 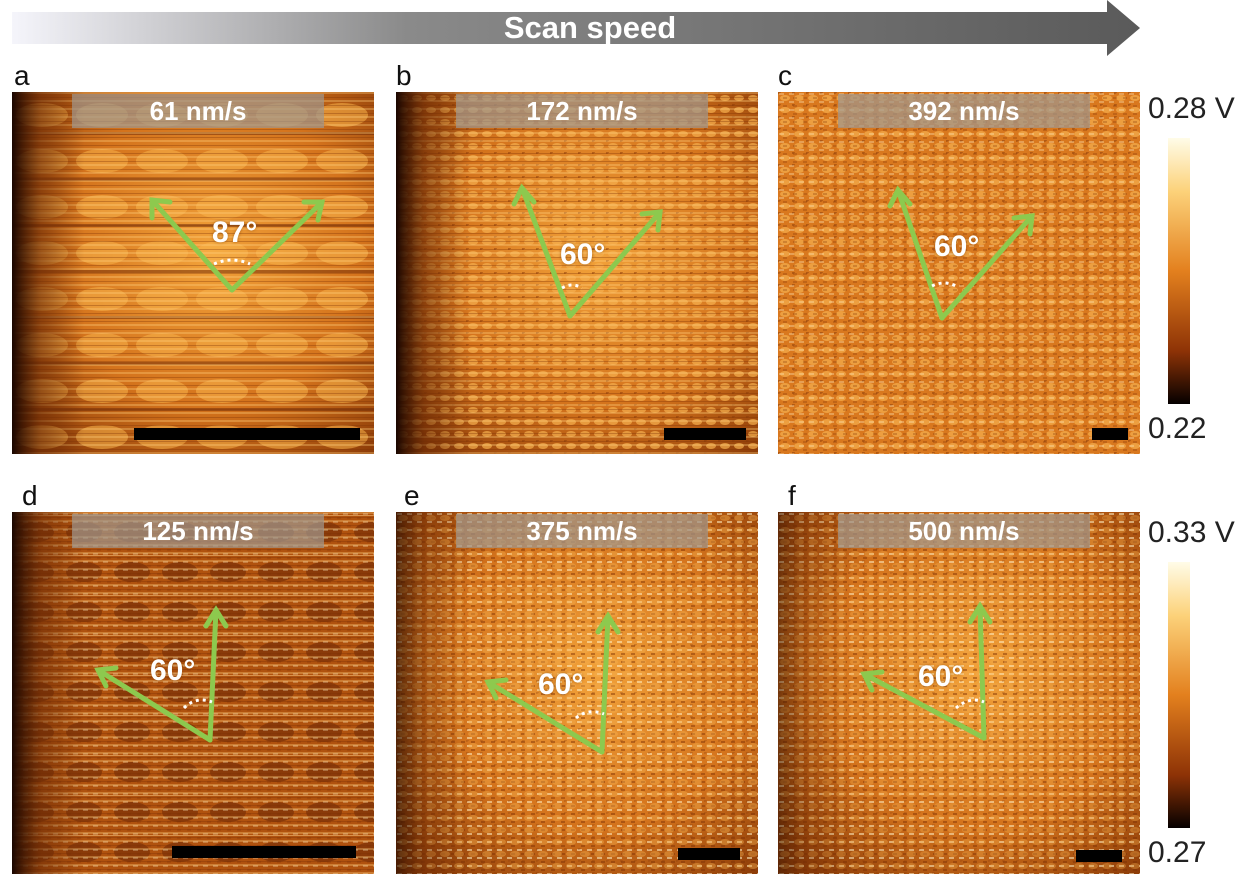 I want to click on colorbar-bottom, so click(x=1179, y=695).